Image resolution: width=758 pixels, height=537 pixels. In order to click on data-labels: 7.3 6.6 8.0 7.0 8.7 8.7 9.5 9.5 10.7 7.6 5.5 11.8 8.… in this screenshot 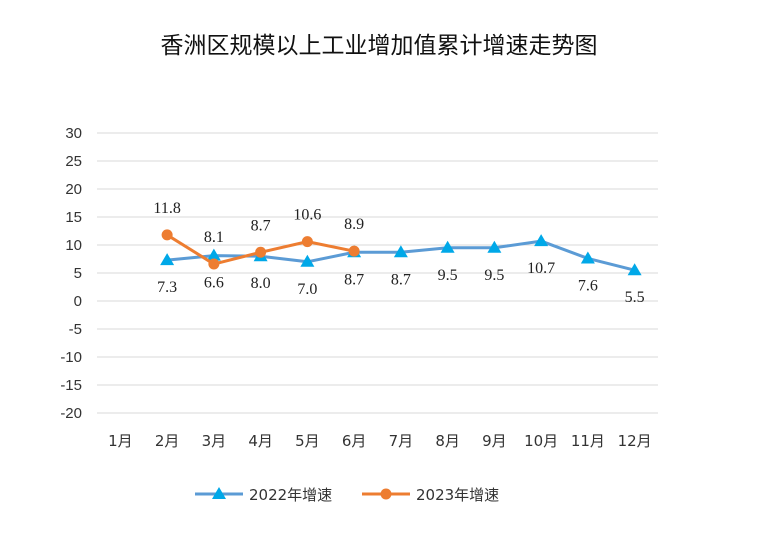, I will do `click(398, 253)`.